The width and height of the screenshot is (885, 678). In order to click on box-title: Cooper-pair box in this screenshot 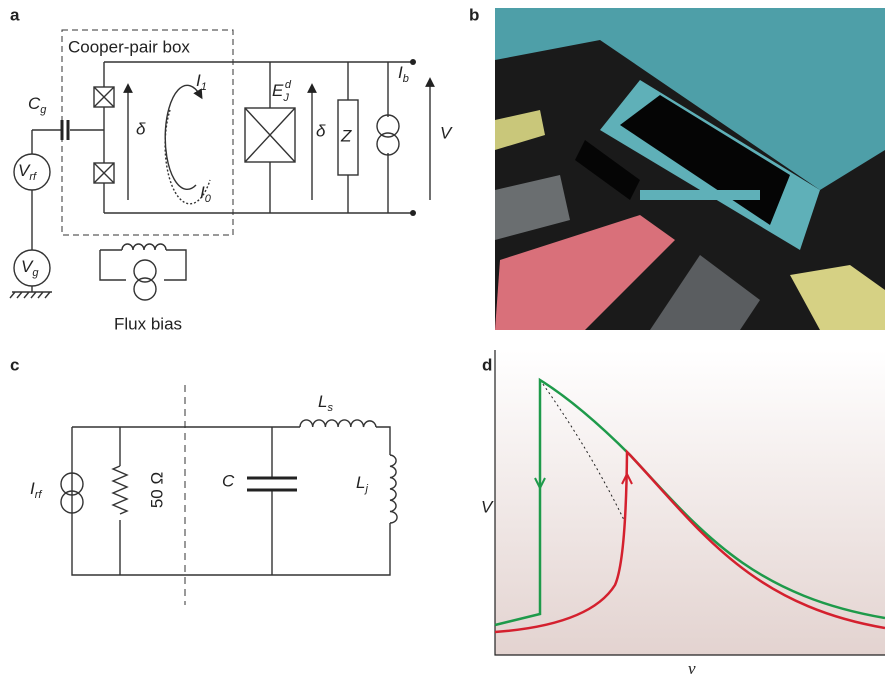, I will do `click(129, 46)`.